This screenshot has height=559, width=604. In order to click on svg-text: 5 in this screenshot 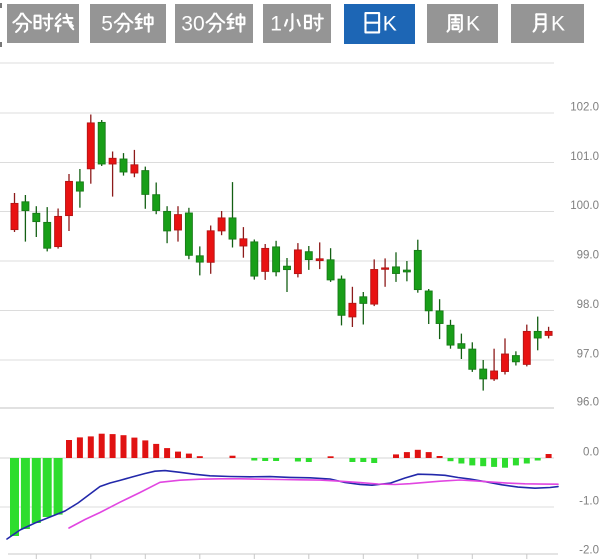, I will do `click(107, 24)`.